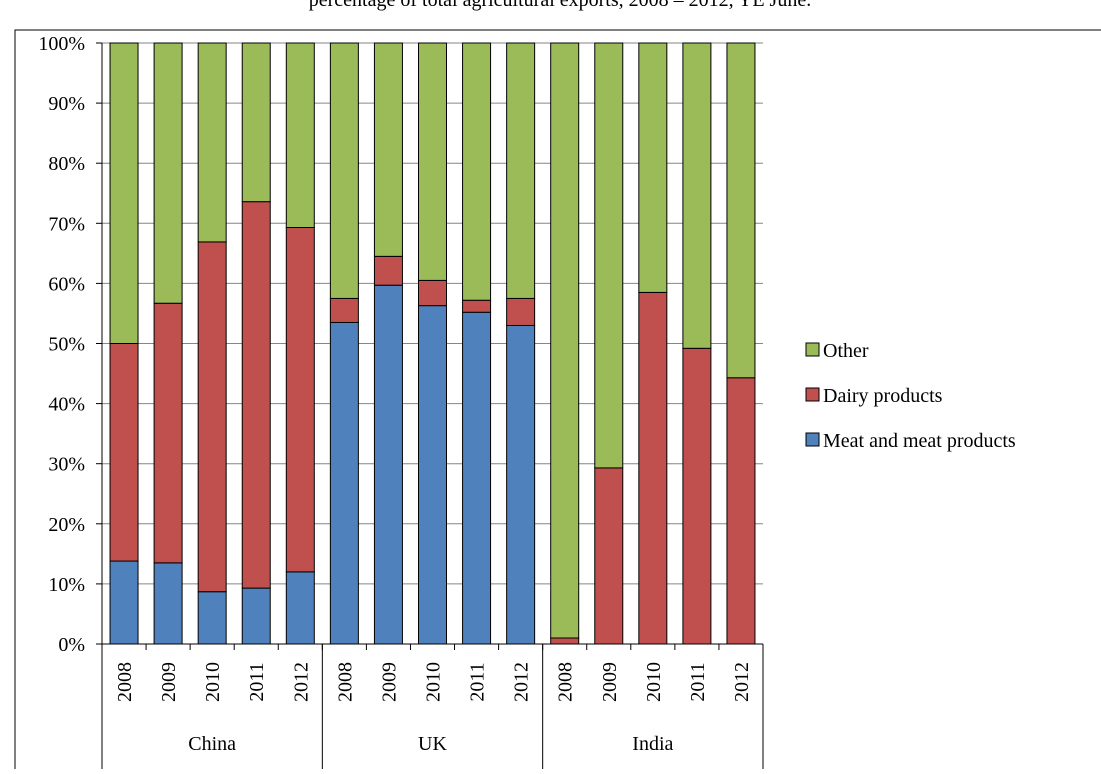 Image resolution: width=1101 pixels, height=774 pixels. I want to click on y-tick-label: 90%, so click(66, 104).